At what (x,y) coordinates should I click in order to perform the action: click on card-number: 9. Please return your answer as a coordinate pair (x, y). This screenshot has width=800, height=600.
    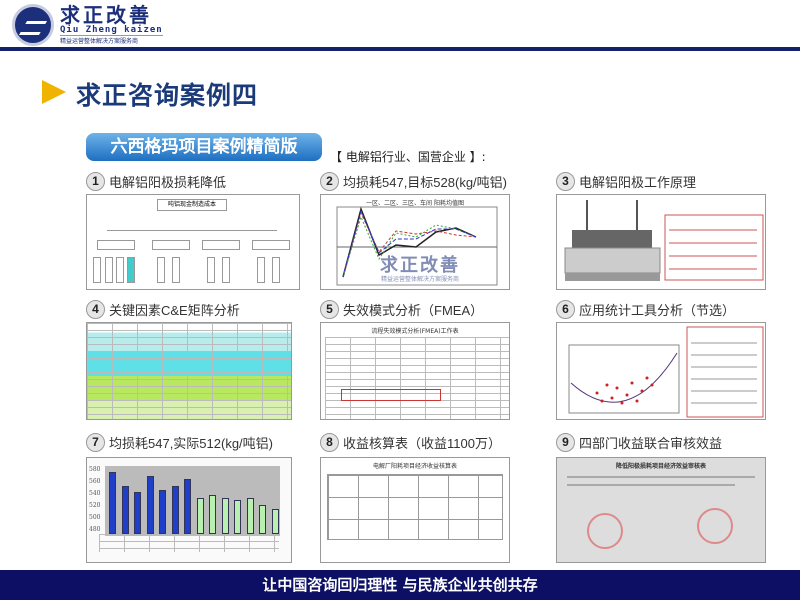
    Looking at the image, I should click on (565, 442).